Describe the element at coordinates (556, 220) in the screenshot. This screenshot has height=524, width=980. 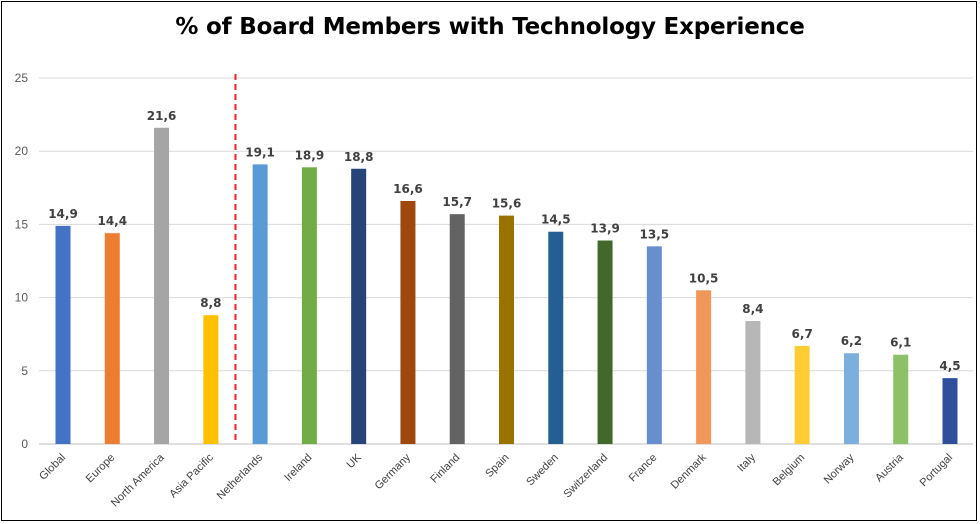
I see `data-label: 14,5` at that location.